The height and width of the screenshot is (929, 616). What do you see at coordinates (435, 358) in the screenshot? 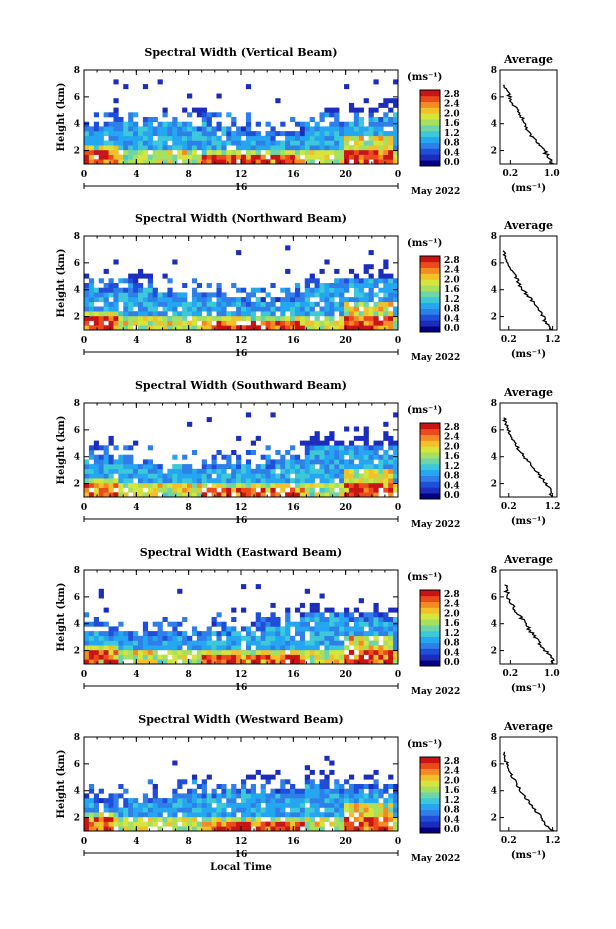
I see `date-label: May 2022` at bounding box center [435, 358].